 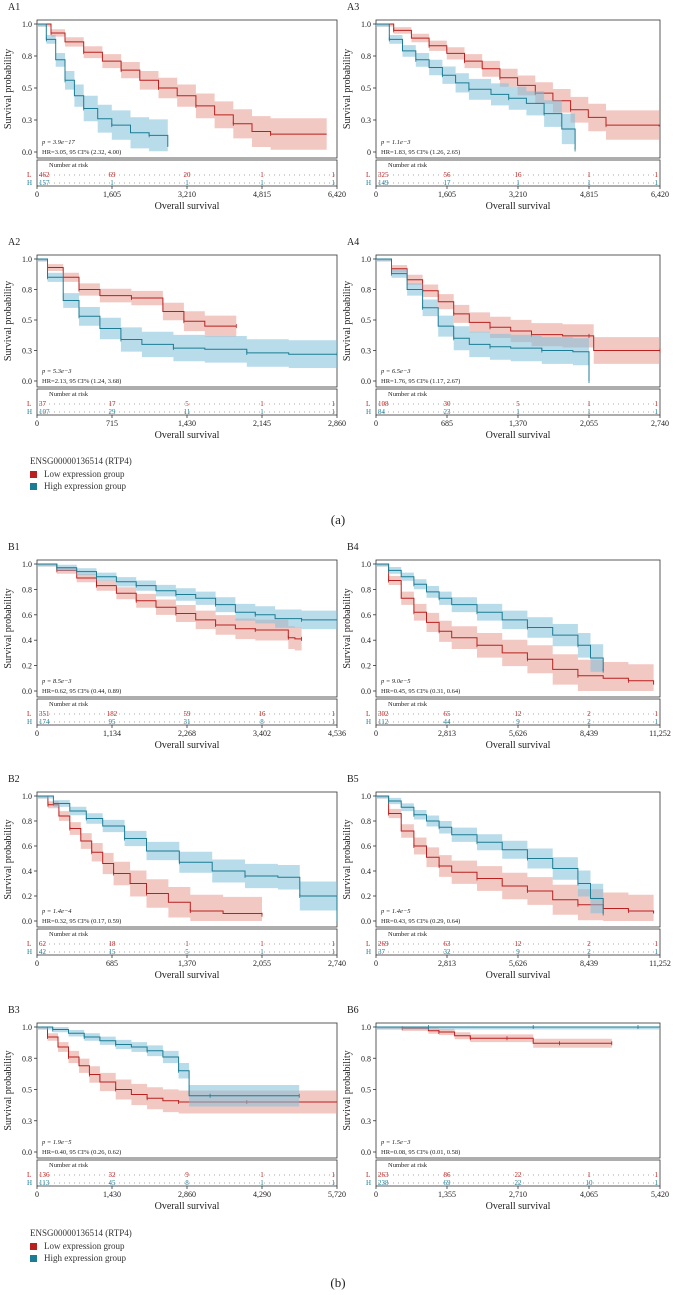 What do you see at coordinates (395, 142) in the screenshot?
I see `p-value: p = 1.1e−3` at bounding box center [395, 142].